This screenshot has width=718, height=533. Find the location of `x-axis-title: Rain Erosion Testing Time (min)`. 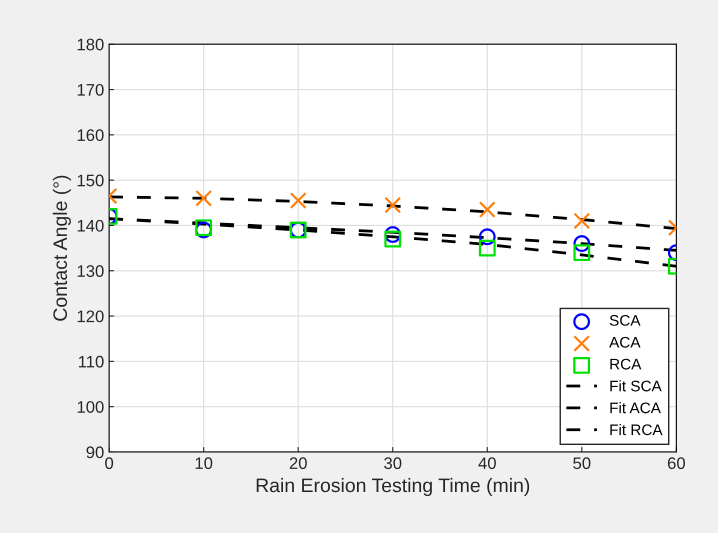

x-axis-title: Rain Erosion Testing Time (min) is located at coordinates (393, 487).